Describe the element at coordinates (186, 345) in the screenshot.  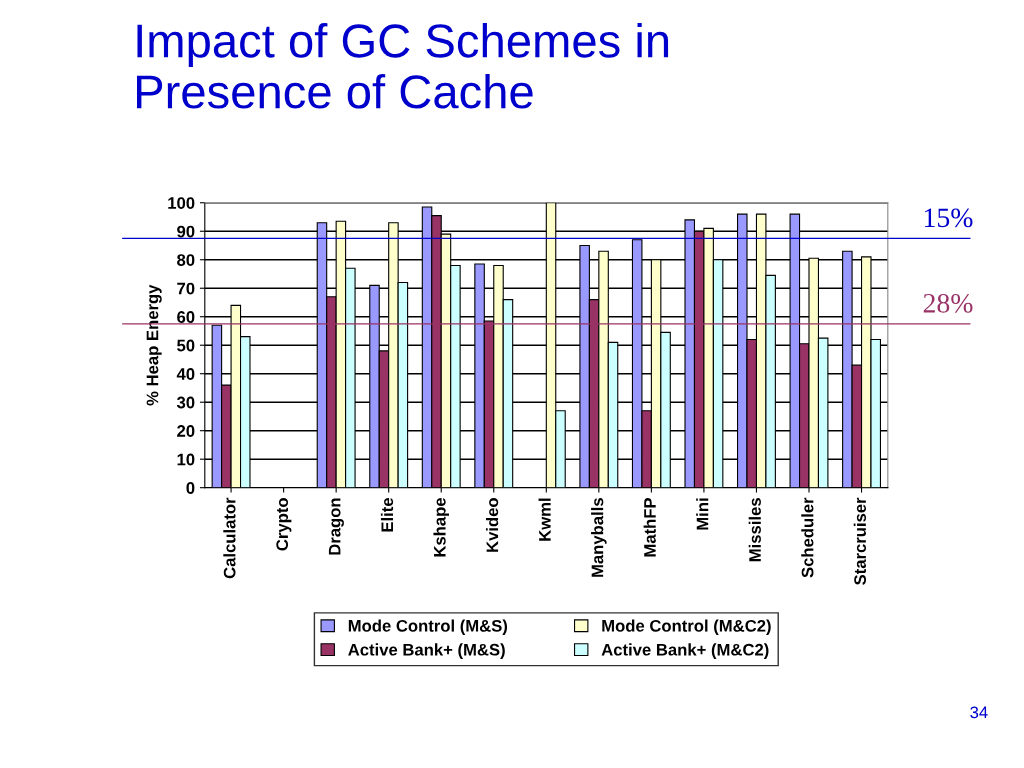
I see `y-tick-label: 50` at that location.